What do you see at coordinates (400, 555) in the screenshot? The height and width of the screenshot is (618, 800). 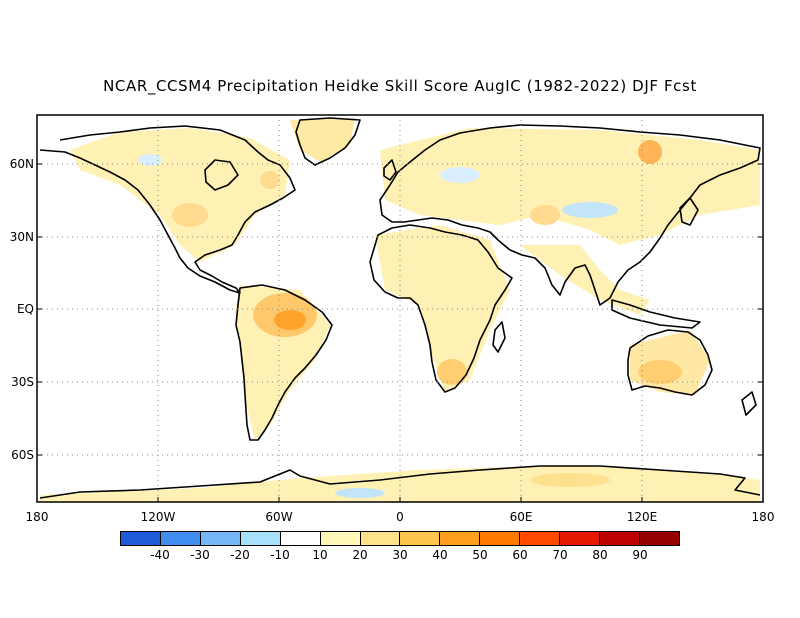 I see `colorbar-tick-label: 30` at bounding box center [400, 555].